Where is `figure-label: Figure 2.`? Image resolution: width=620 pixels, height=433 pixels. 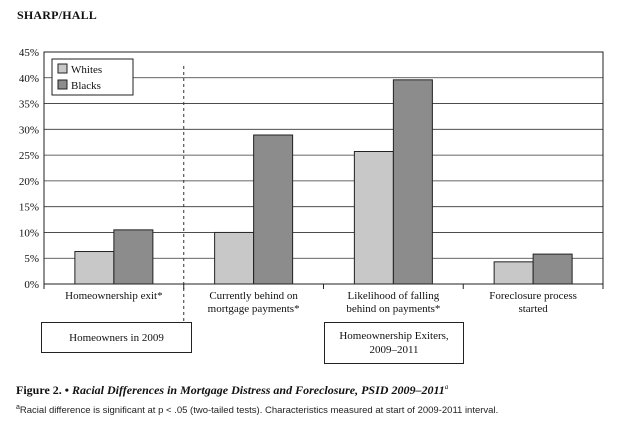 figure-label: Figure 2. is located at coordinates (39, 390).